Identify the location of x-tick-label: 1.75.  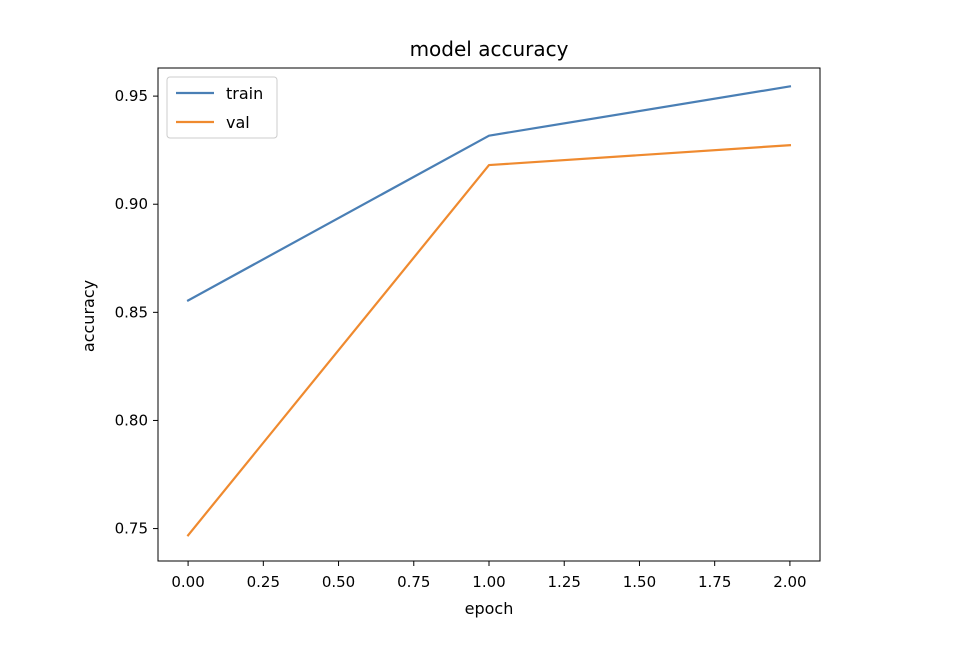
(714, 582).